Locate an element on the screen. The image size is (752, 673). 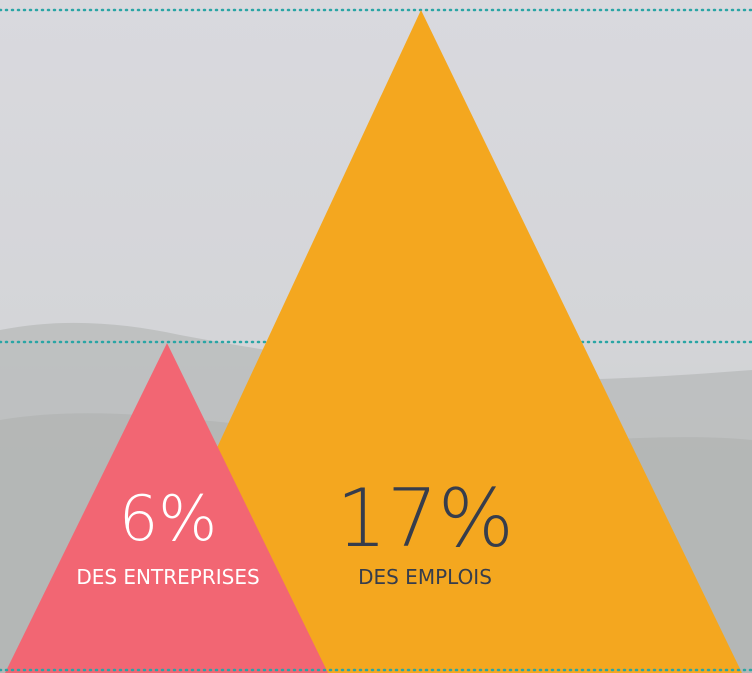
stat-value: 17% is located at coordinates (425, 518).